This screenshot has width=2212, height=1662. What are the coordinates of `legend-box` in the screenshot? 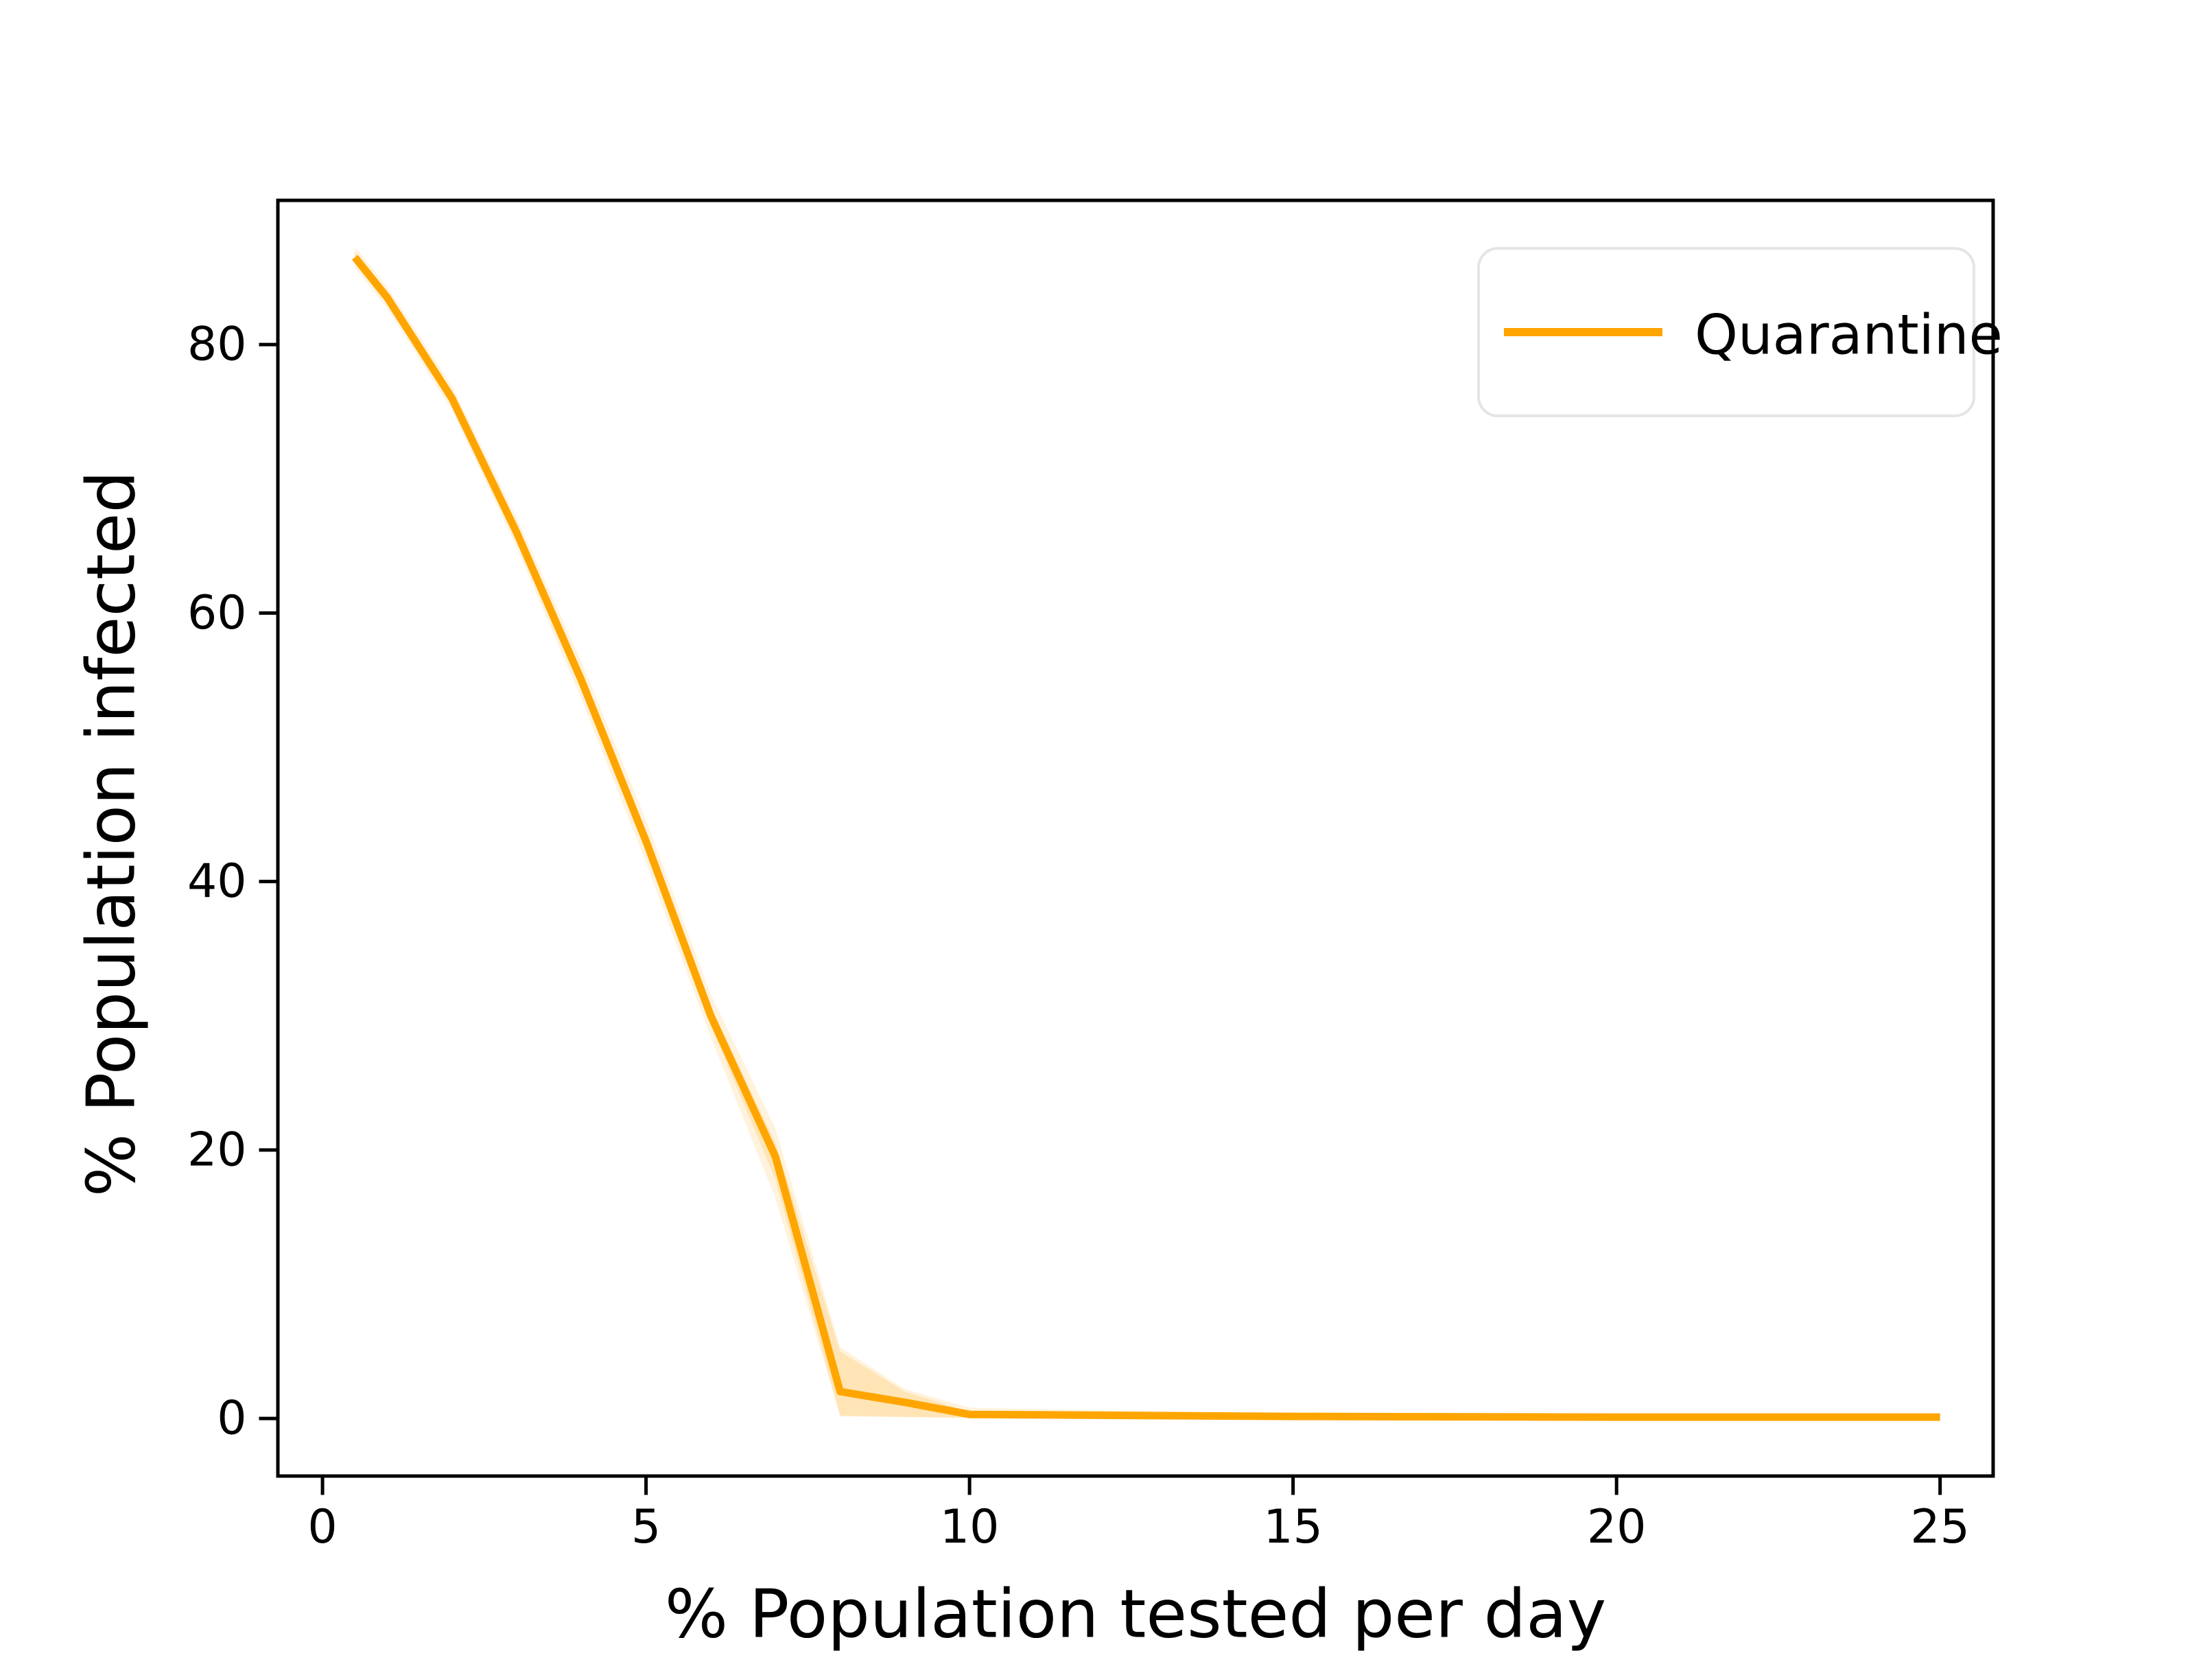 It's located at (1726, 332).